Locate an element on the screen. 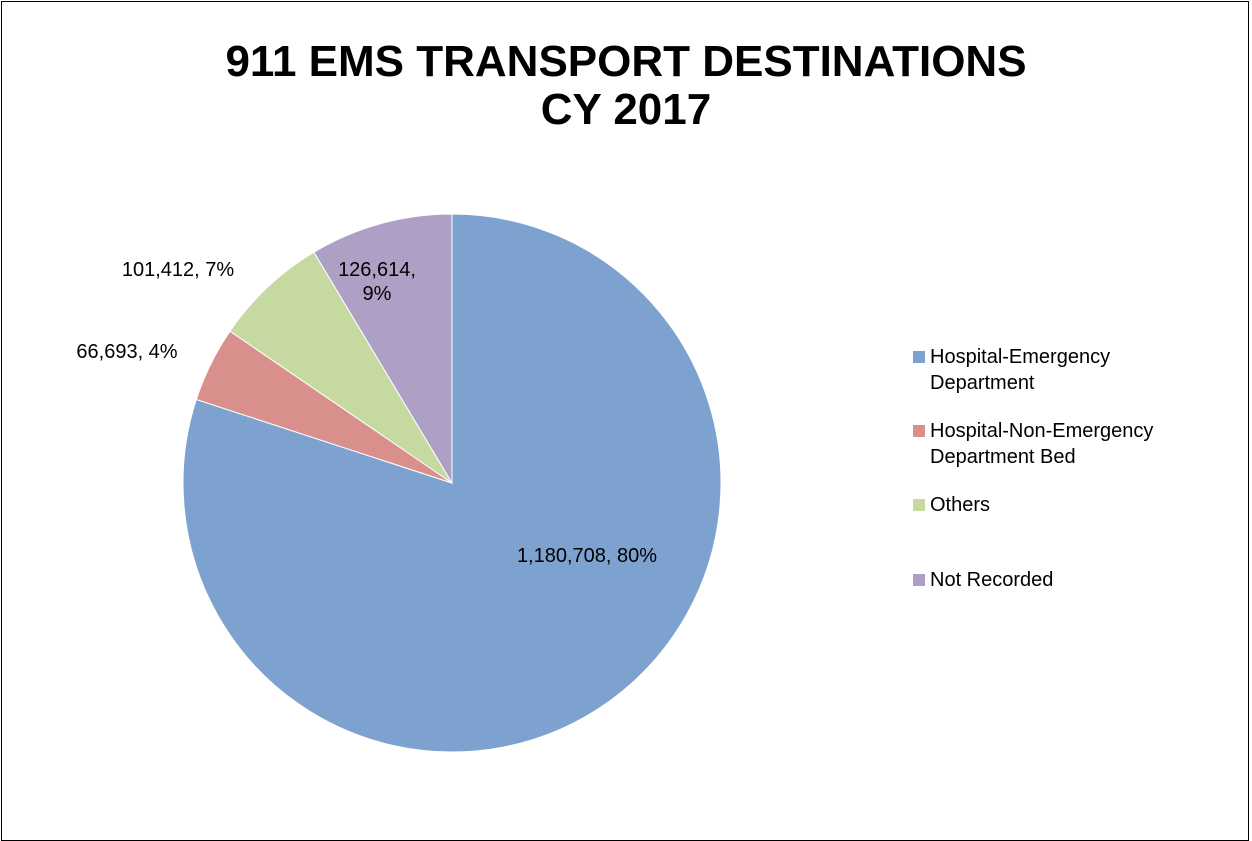 The height and width of the screenshot is (841, 1252). legend-item: Hospital-Emergency Department is located at coordinates (1046, 370).